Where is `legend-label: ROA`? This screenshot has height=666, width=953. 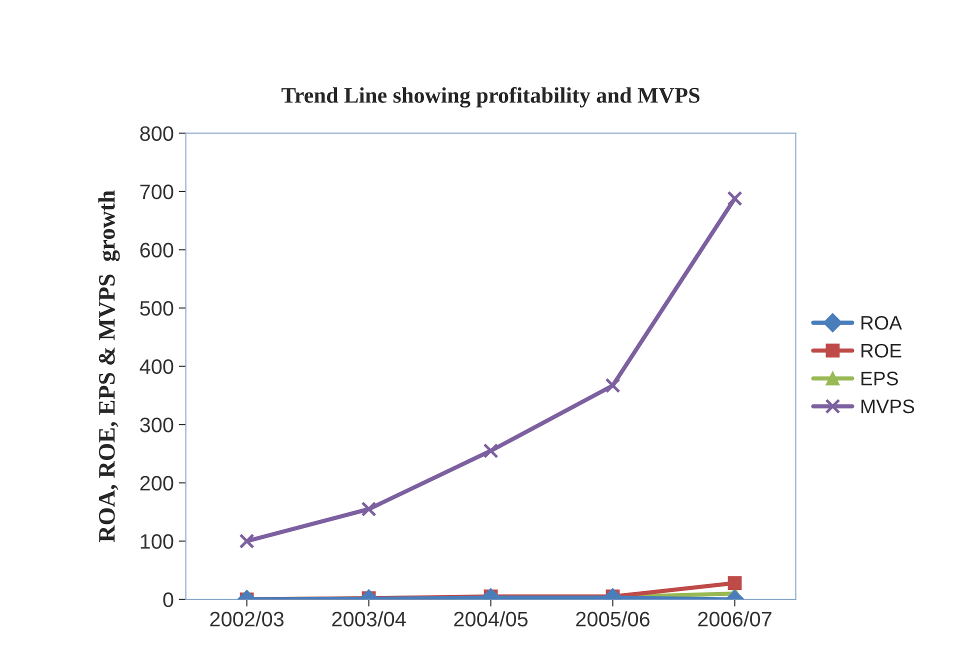
legend-label: ROA is located at coordinates (882, 323).